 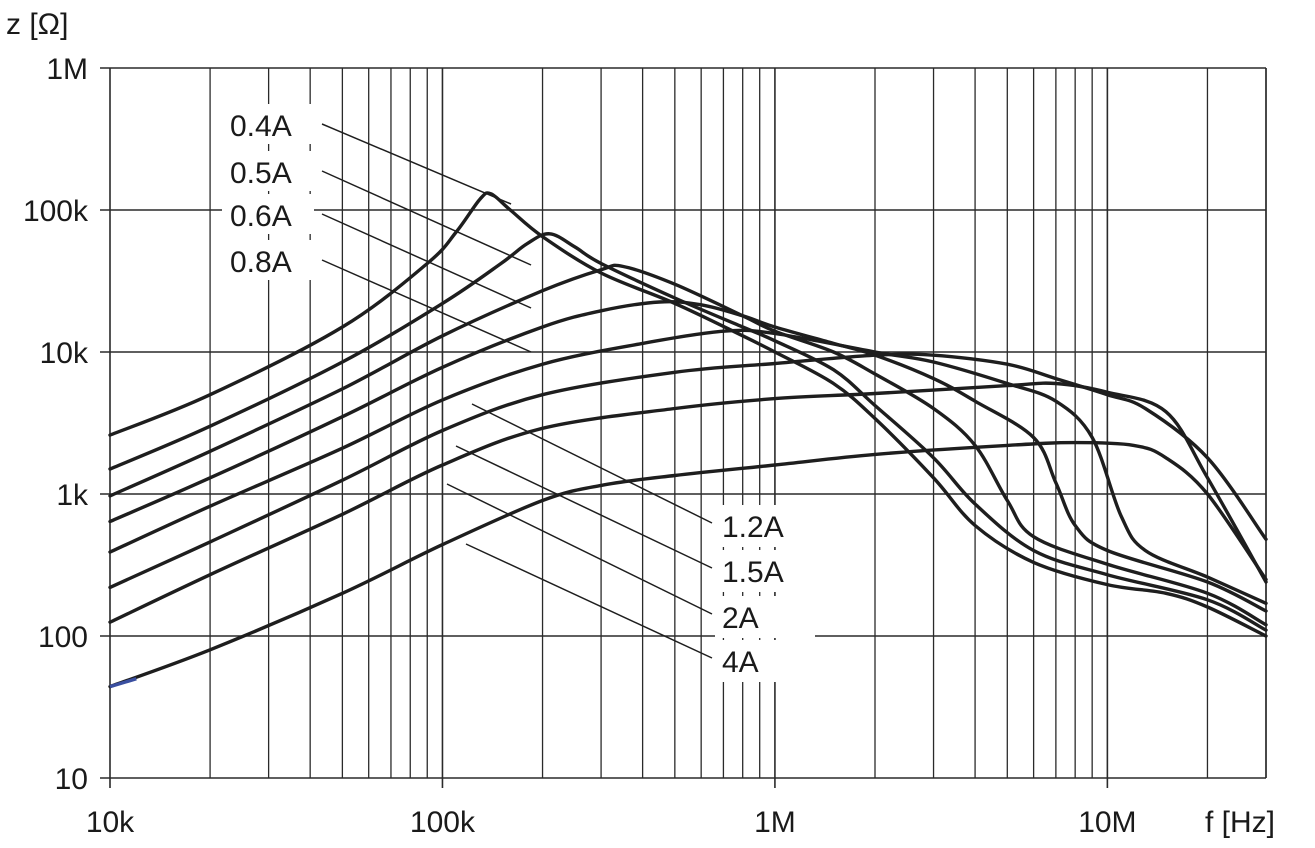 What do you see at coordinates (37, 24) in the screenshot?
I see `y-axis-label: z [Ω]` at bounding box center [37, 24].